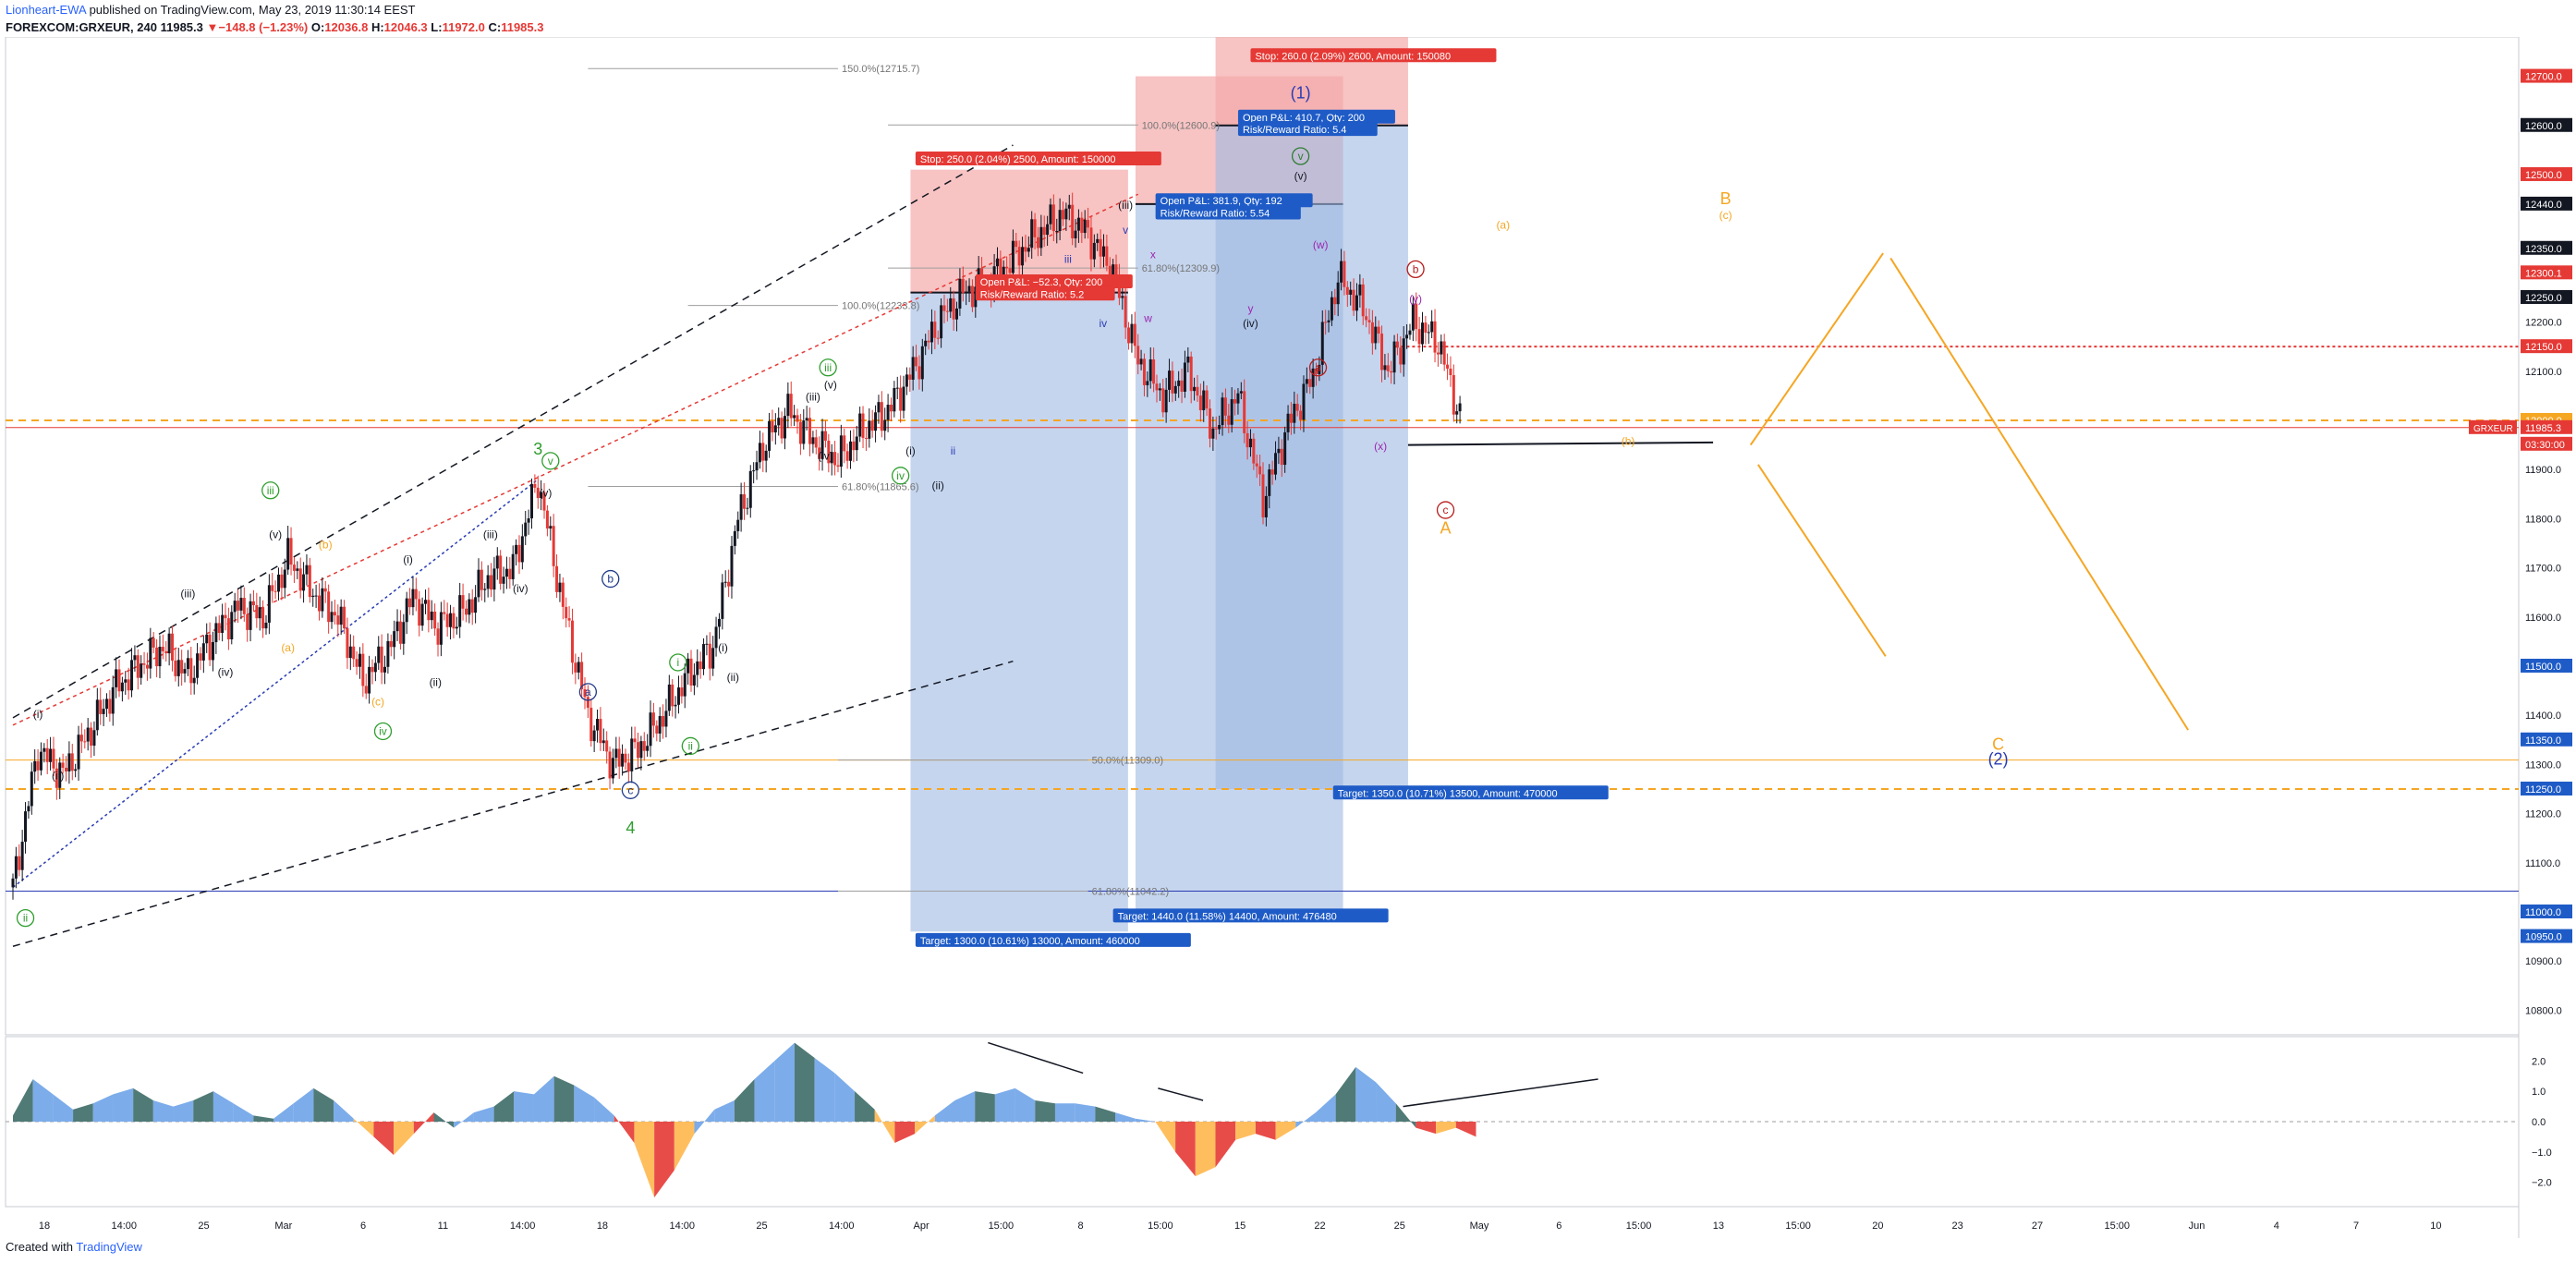  I want to click on time-tick-10: 14:00, so click(842, 1226).